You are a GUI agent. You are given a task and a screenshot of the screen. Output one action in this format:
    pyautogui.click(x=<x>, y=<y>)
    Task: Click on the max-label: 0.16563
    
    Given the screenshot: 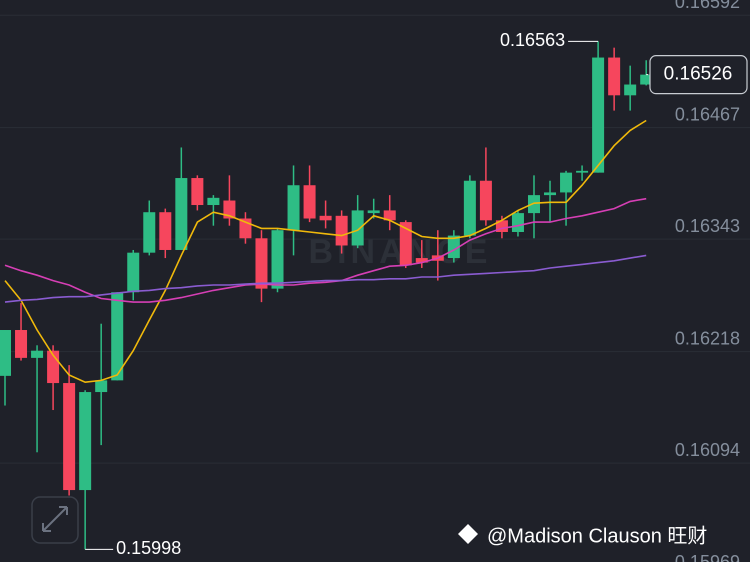 What is the action you would take?
    pyautogui.click(x=532, y=40)
    